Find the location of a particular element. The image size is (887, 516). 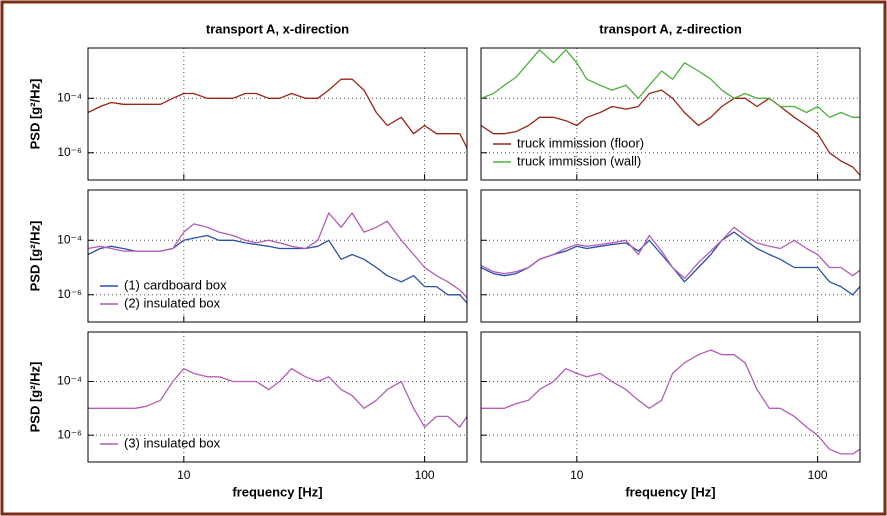

legend-label: truck immission (floor) is located at coordinates (580, 142).